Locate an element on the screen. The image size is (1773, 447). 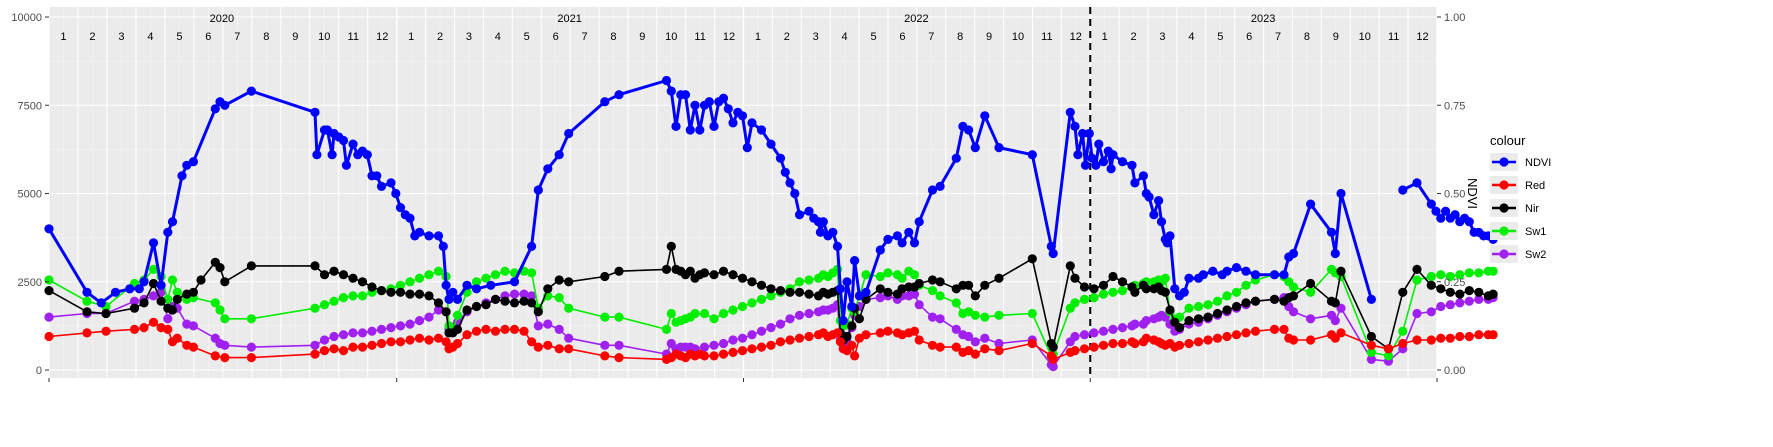
month-label: 7 is located at coordinates (584, 37).